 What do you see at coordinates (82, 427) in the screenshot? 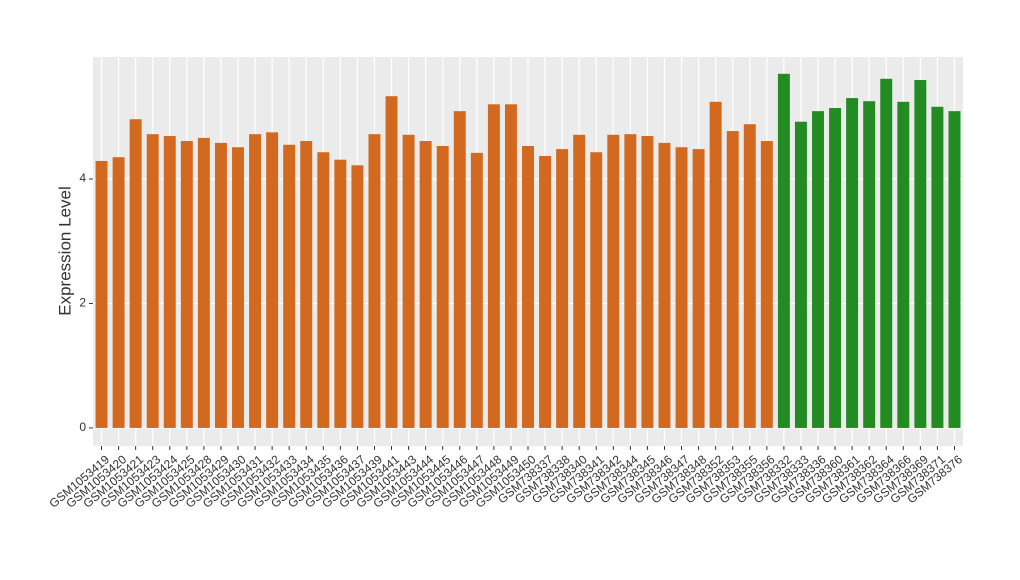
I see `y-tick-label: 0` at bounding box center [82, 427].